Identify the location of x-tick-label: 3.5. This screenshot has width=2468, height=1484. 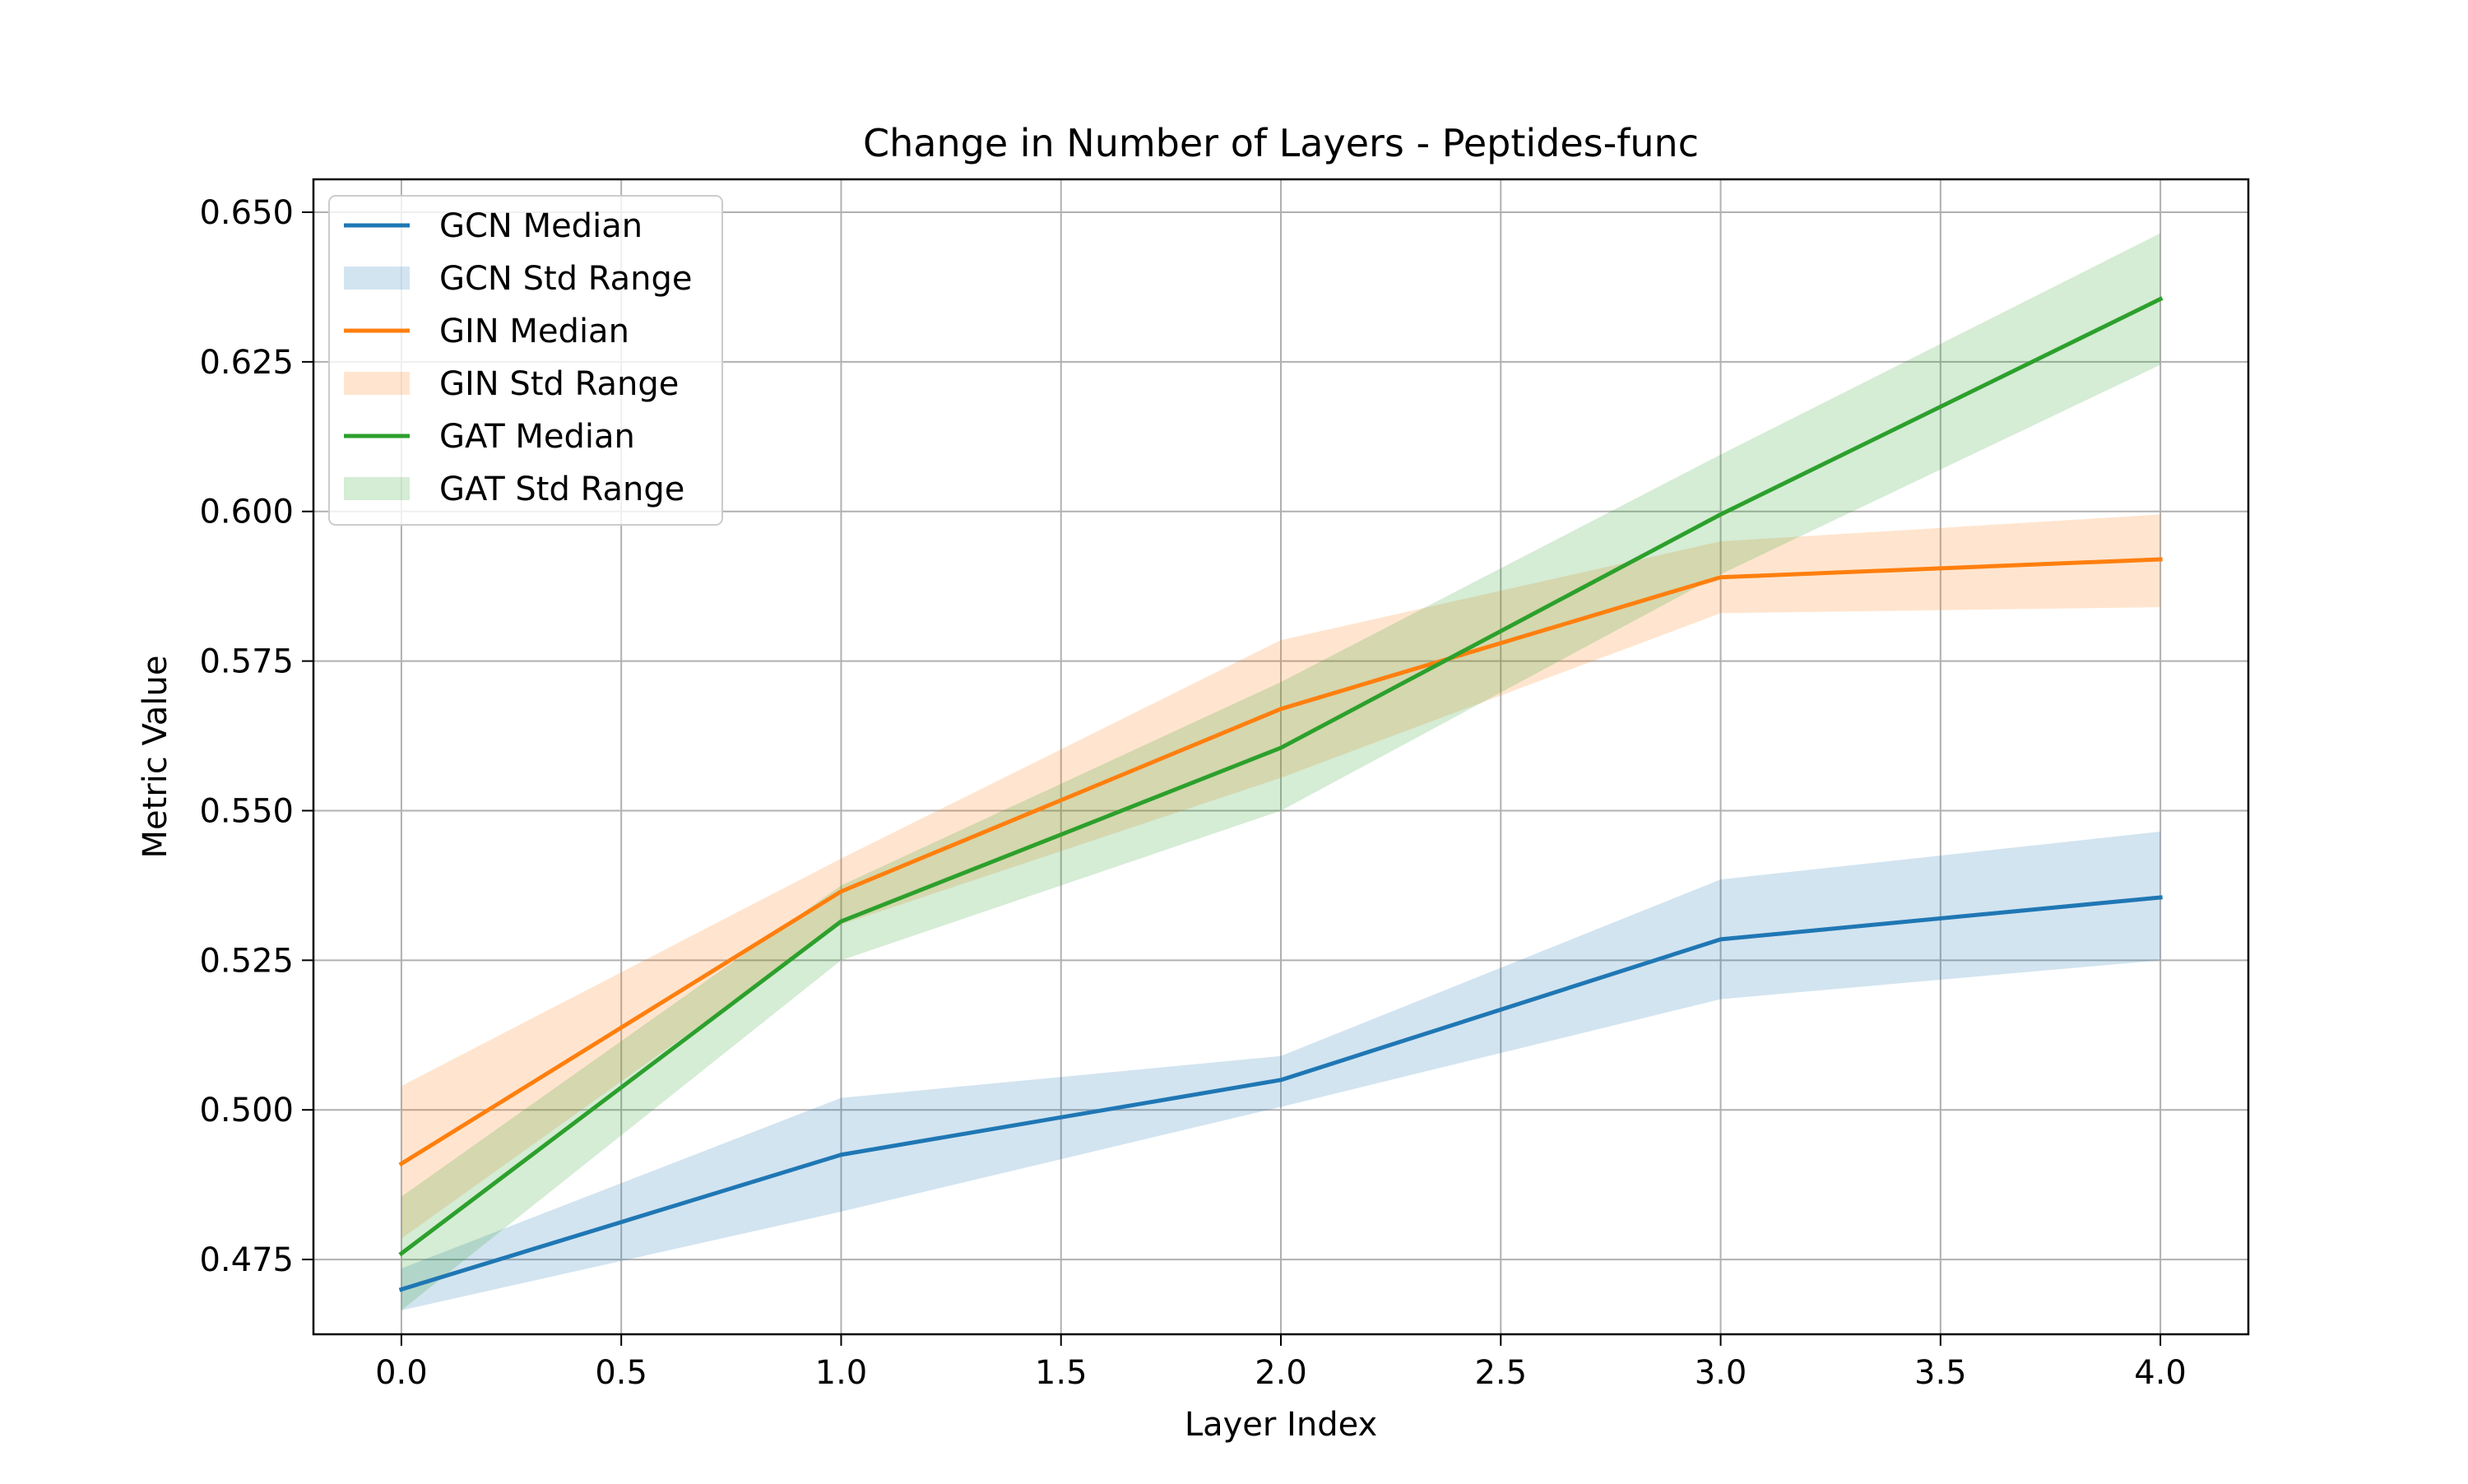
(1940, 1373).